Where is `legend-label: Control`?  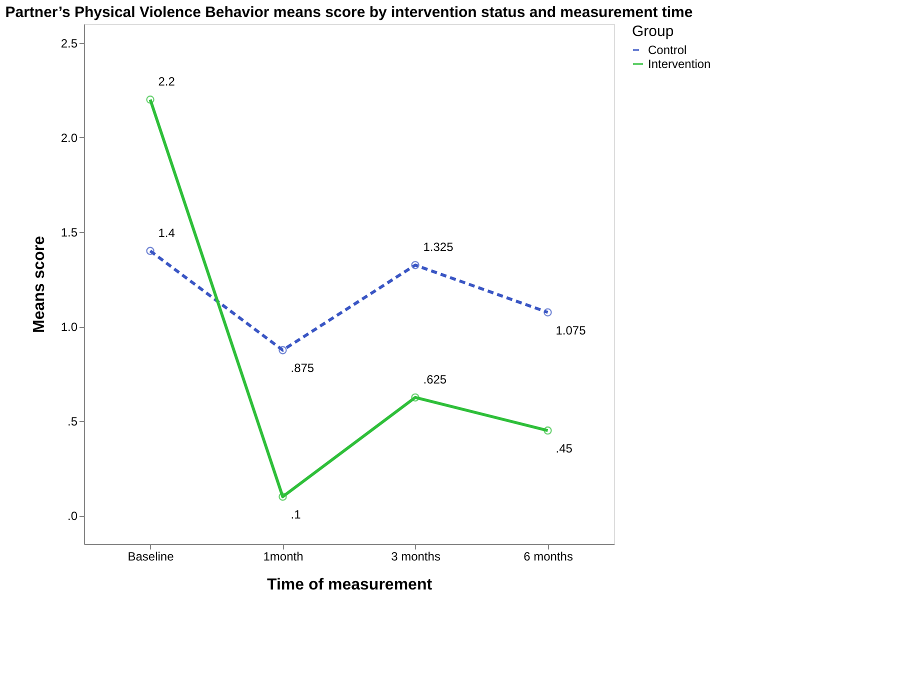
legend-label: Control is located at coordinates (667, 50).